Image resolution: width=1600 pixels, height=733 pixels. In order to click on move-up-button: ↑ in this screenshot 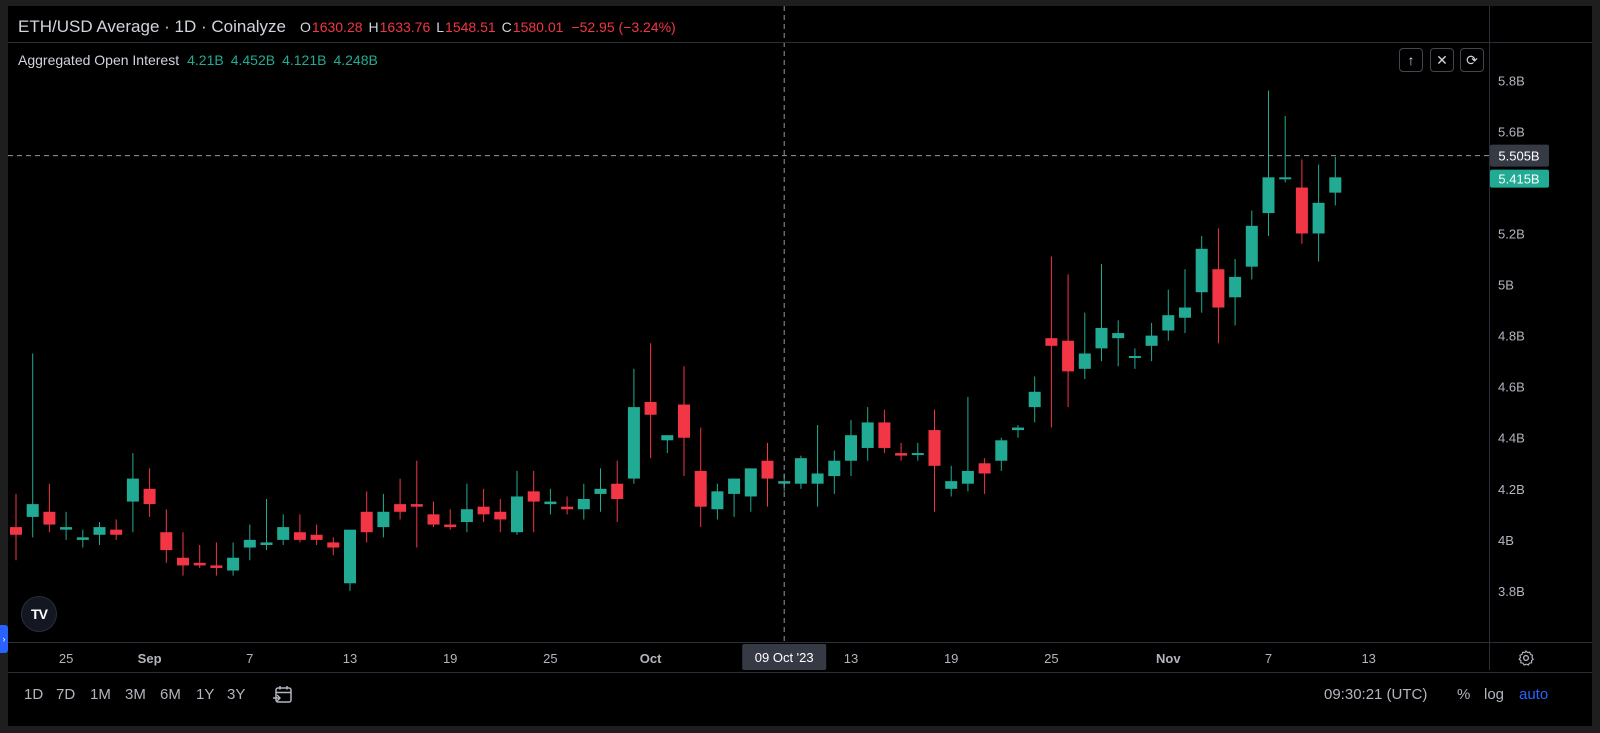, I will do `click(1411, 60)`.